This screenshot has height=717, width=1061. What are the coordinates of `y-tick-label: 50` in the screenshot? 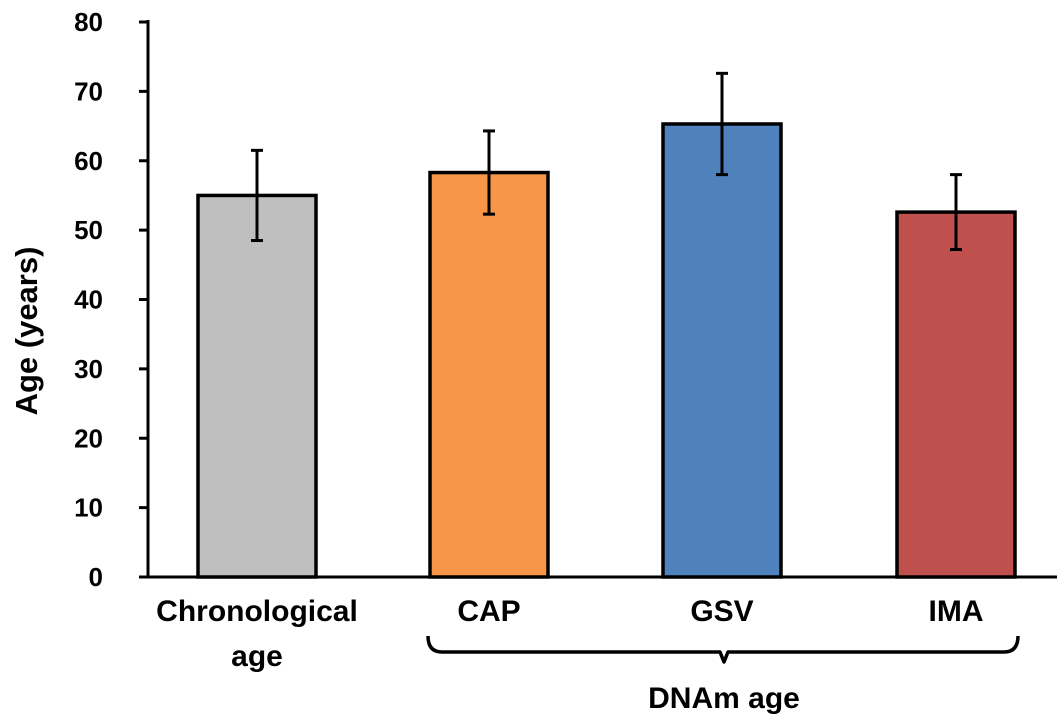 It's located at (88, 230).